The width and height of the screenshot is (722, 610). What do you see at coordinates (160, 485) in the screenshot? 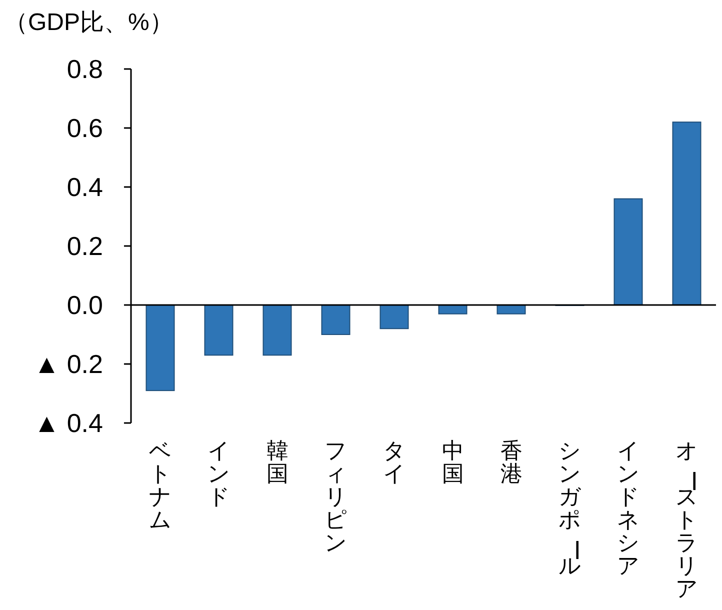
I see `x-tick-label: ベトナム` at bounding box center [160, 485].